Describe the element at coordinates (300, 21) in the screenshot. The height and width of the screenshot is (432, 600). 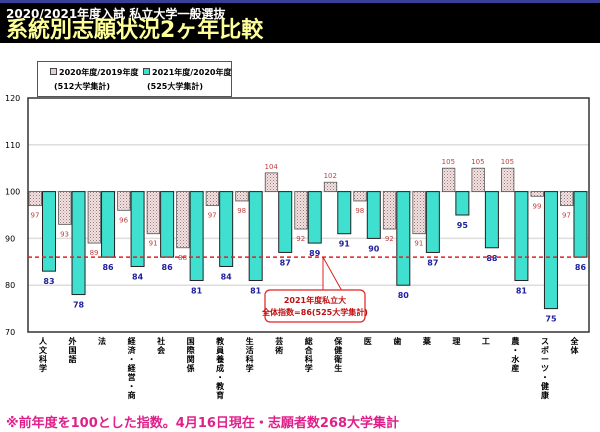
I see `header-bar: 2020/2021年度入試 私立大学一般選抜 系統別志願状況2ヶ年比較` at that location.